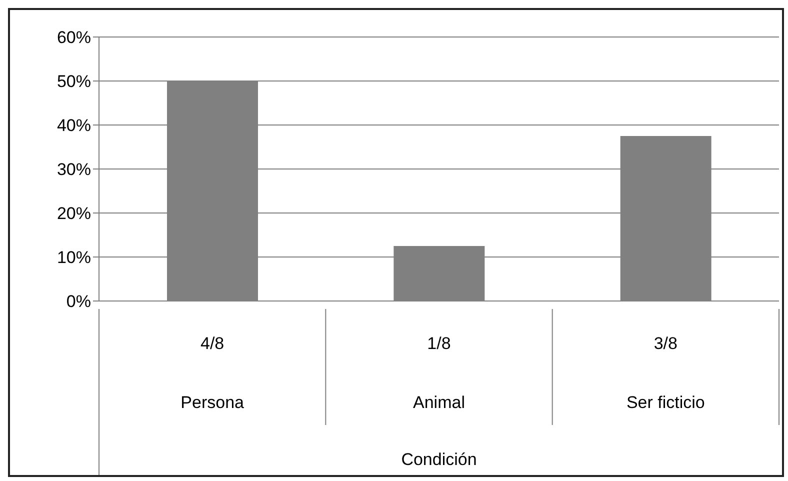 The width and height of the screenshot is (788, 481). What do you see at coordinates (73, 126) in the screenshot?
I see `y-tick-label: 40%` at bounding box center [73, 126].